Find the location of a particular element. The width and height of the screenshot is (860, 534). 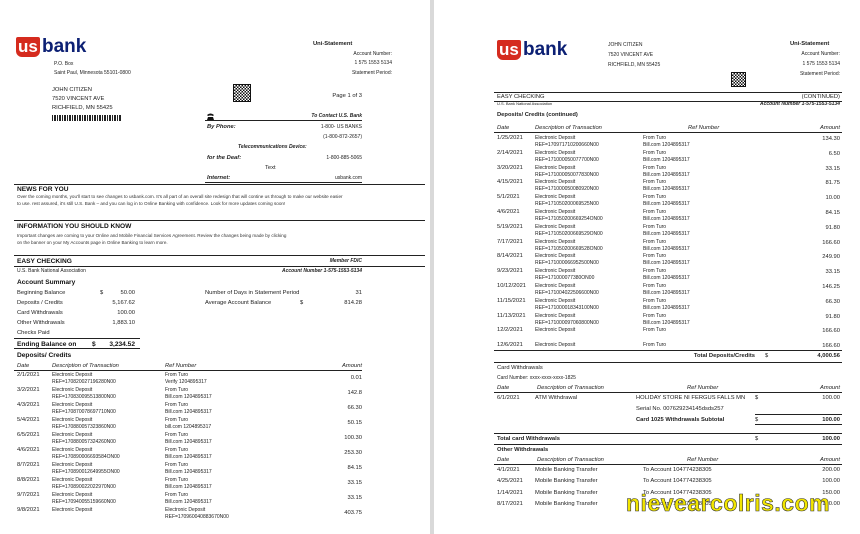

logo-us: us is located at coordinates (509, 50).